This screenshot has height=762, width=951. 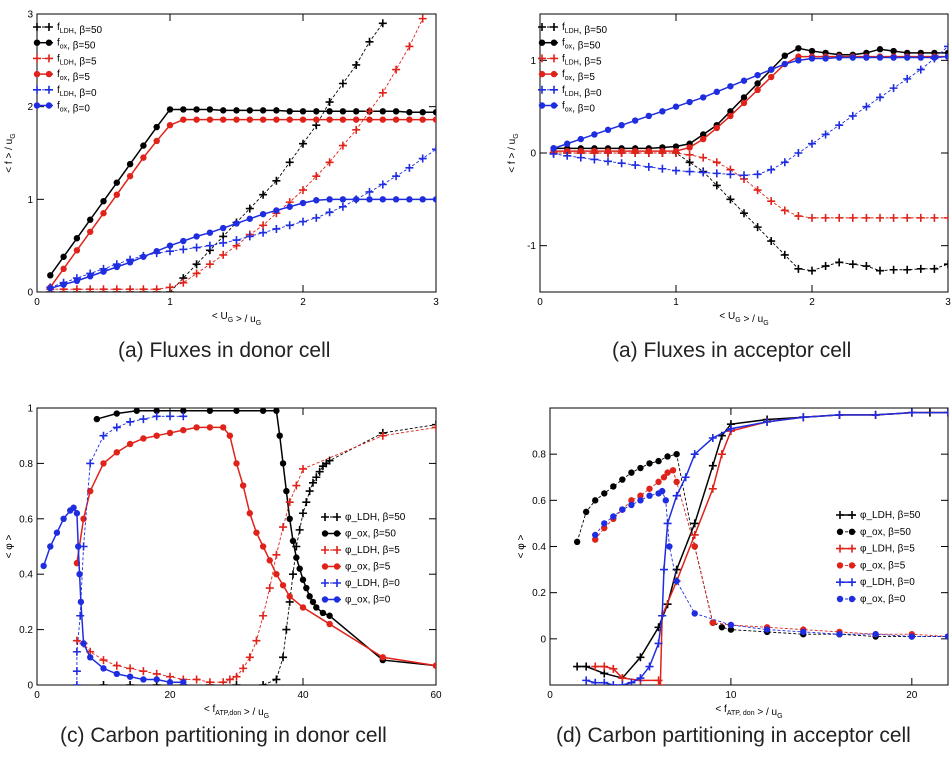 What do you see at coordinates (436, 695) in the screenshot?
I see `x-tick-label: 60` at bounding box center [436, 695].